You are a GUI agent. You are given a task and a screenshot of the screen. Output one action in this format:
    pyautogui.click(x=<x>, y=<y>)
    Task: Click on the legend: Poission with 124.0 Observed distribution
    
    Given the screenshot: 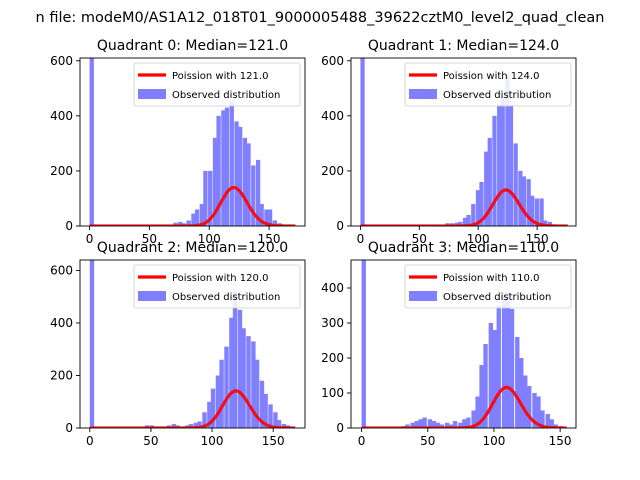 What is the action you would take?
    pyautogui.click(x=488, y=84)
    